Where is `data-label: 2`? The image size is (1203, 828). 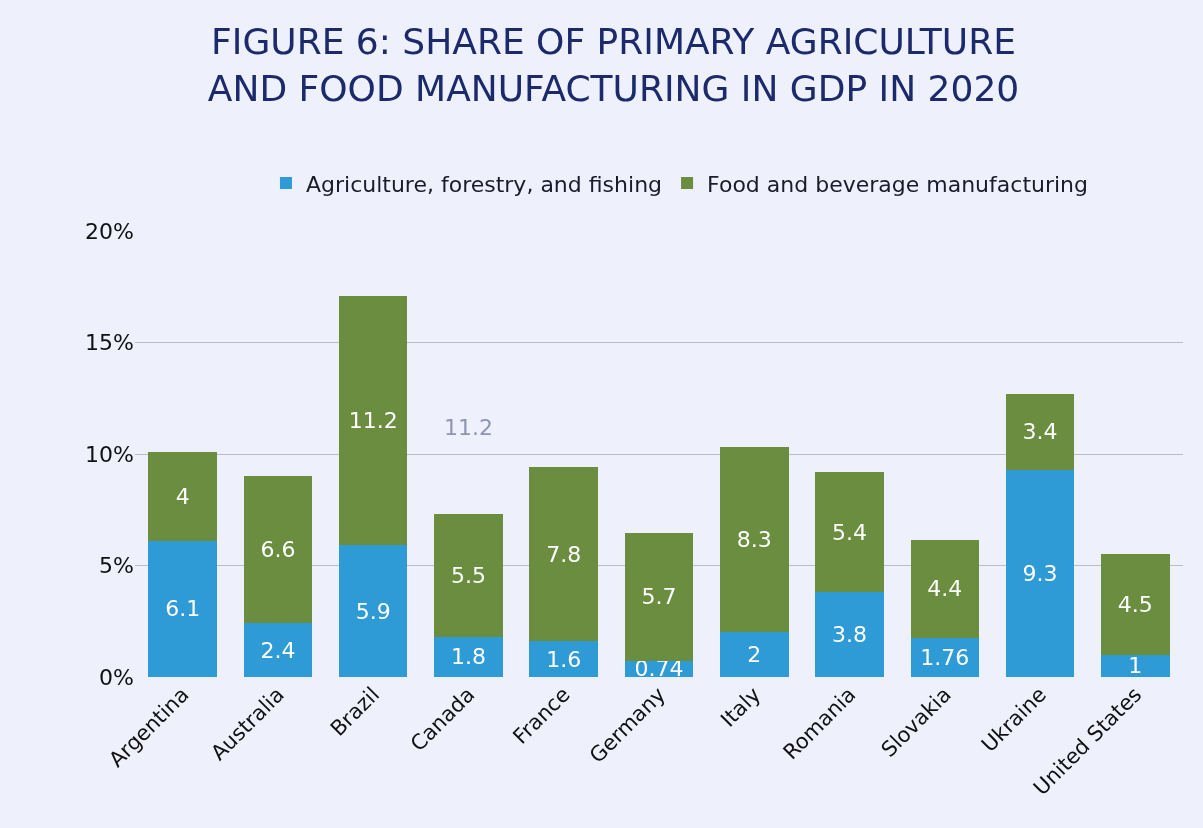
data-label: 2 is located at coordinates (754, 655).